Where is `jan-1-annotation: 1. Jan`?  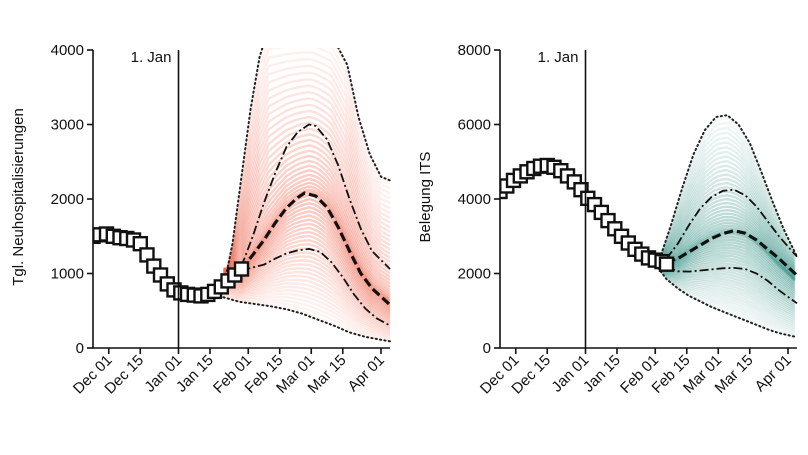 jan-1-annotation: 1. Jan is located at coordinates (151, 57).